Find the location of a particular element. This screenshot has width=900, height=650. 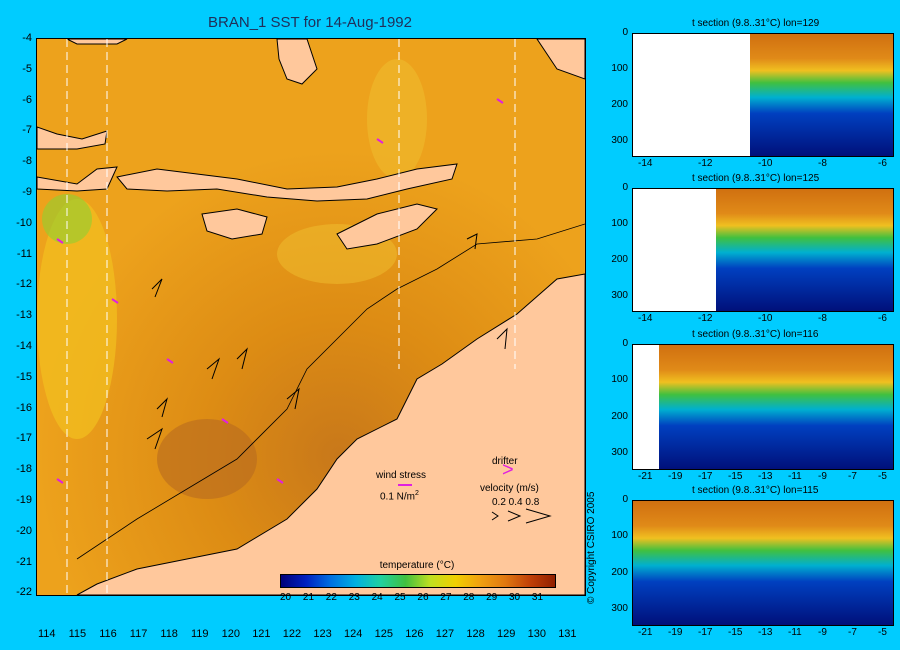

drifter-key-icon: > is located at coordinates (508, 470).